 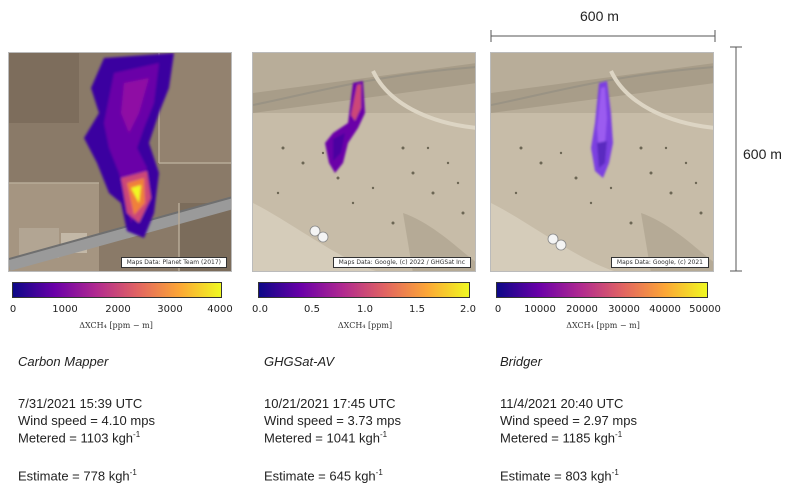 What do you see at coordinates (170, 309) in the screenshot?
I see `colorbar-tick: 3000` at bounding box center [170, 309].